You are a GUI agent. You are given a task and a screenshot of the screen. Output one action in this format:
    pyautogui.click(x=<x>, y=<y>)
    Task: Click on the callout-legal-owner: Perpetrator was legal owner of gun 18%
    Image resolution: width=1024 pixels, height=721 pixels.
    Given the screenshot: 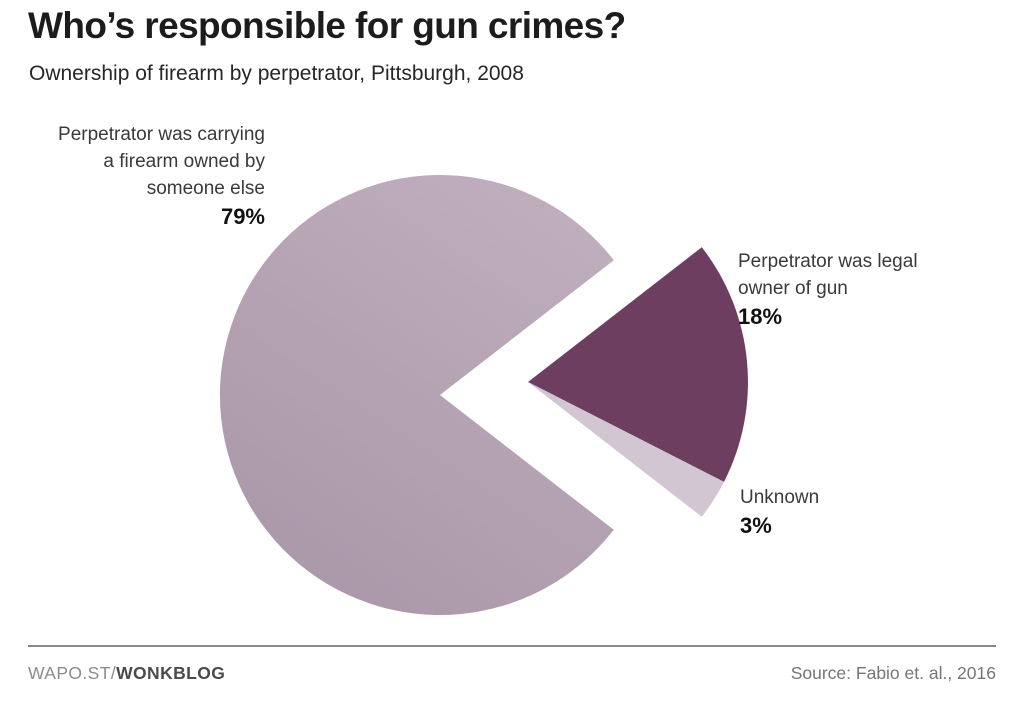 What is the action you would take?
    pyautogui.click(x=828, y=290)
    